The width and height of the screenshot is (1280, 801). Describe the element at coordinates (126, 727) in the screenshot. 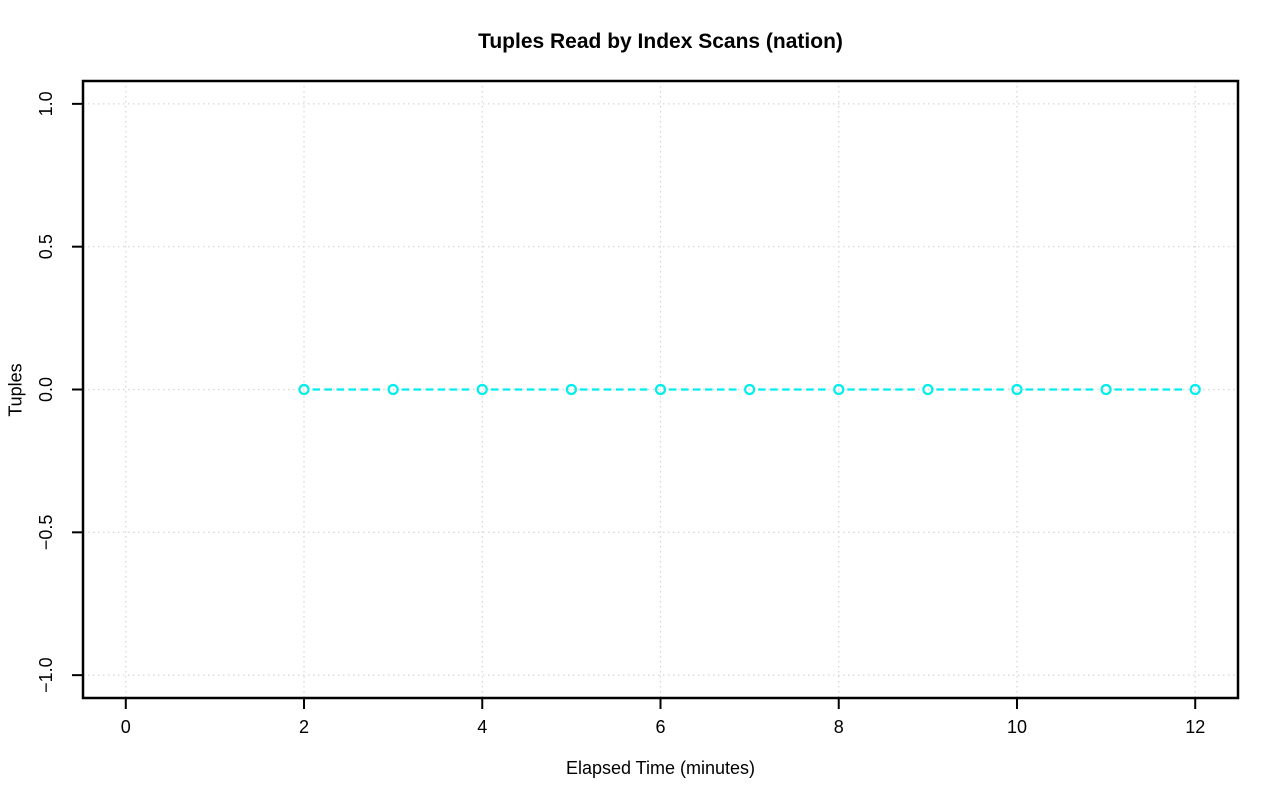

I see `x-tick-label: 0` at that location.